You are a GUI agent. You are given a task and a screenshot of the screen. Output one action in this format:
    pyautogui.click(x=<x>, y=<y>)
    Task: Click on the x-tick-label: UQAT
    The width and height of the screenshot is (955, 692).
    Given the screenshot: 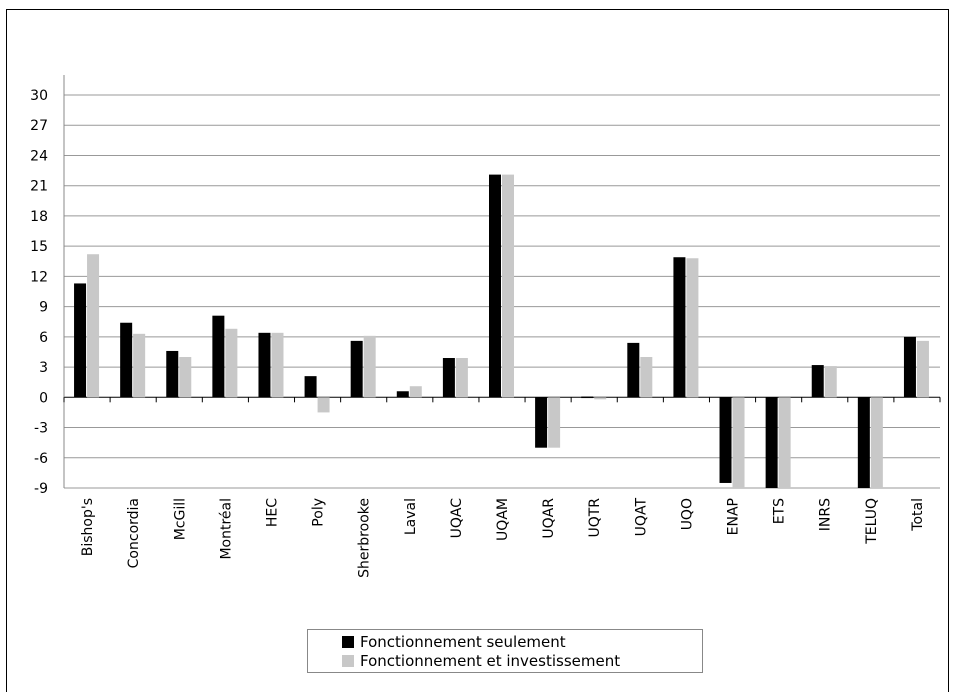 What is the action you would take?
    pyautogui.click(x=641, y=517)
    